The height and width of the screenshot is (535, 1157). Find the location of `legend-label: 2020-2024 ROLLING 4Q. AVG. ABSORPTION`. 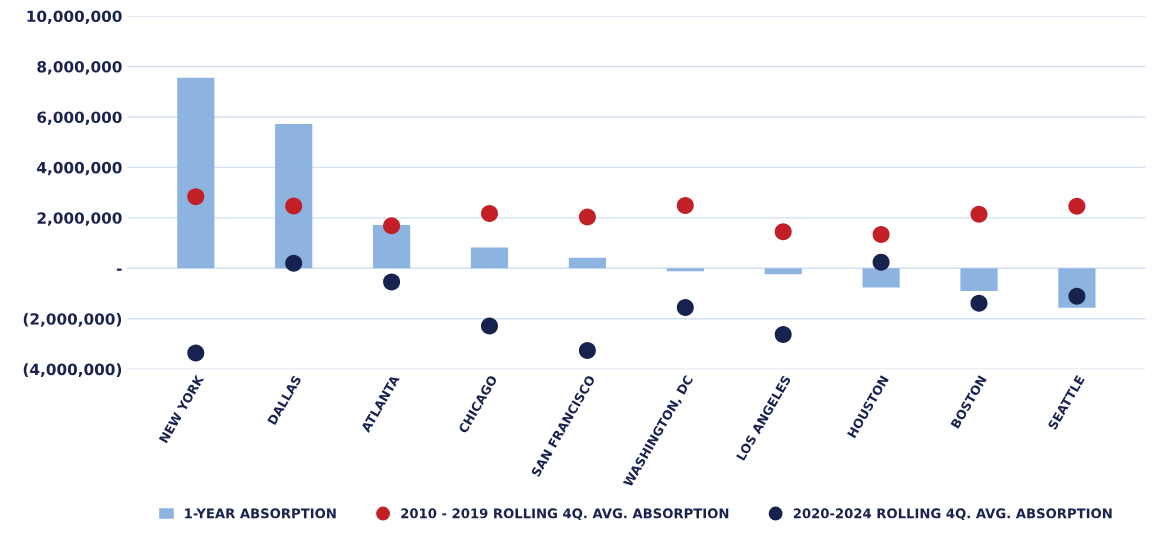

legend-label: 2020-2024 ROLLING 4Q. AVG. ABSORPTION is located at coordinates (952, 514).